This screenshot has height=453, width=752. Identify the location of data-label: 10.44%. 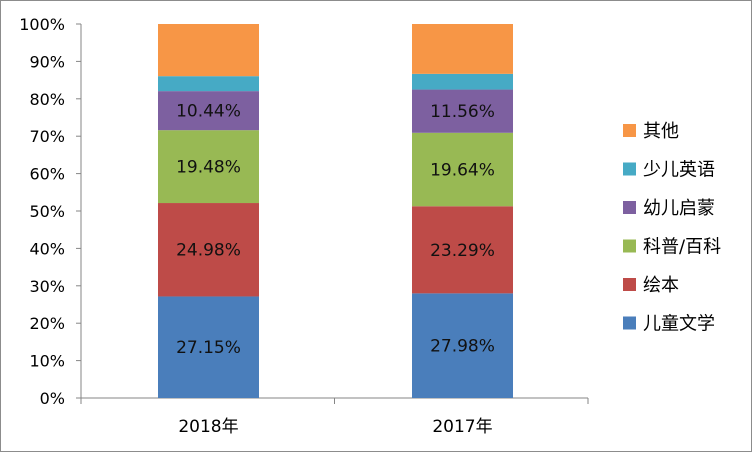
(208, 112).